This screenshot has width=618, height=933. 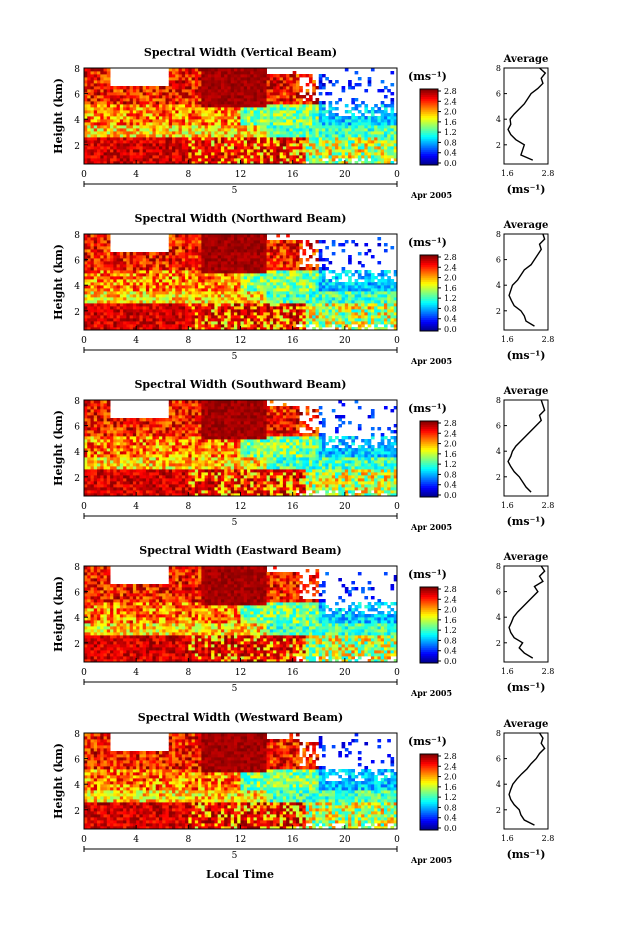 I want to click on colorbar: 0.00.4 0.81.21.62.0 2.42.8, so click(x=438, y=127).